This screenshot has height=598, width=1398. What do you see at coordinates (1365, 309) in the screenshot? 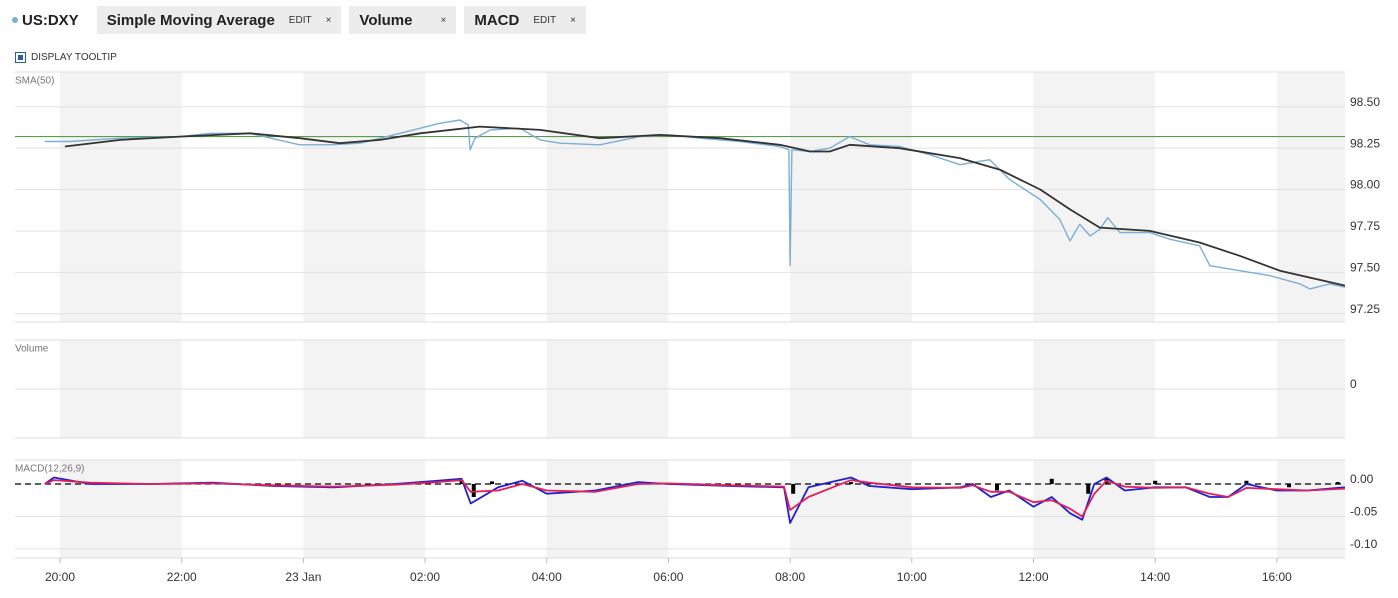
I see `y-tick-label: 97.25` at bounding box center [1365, 309].